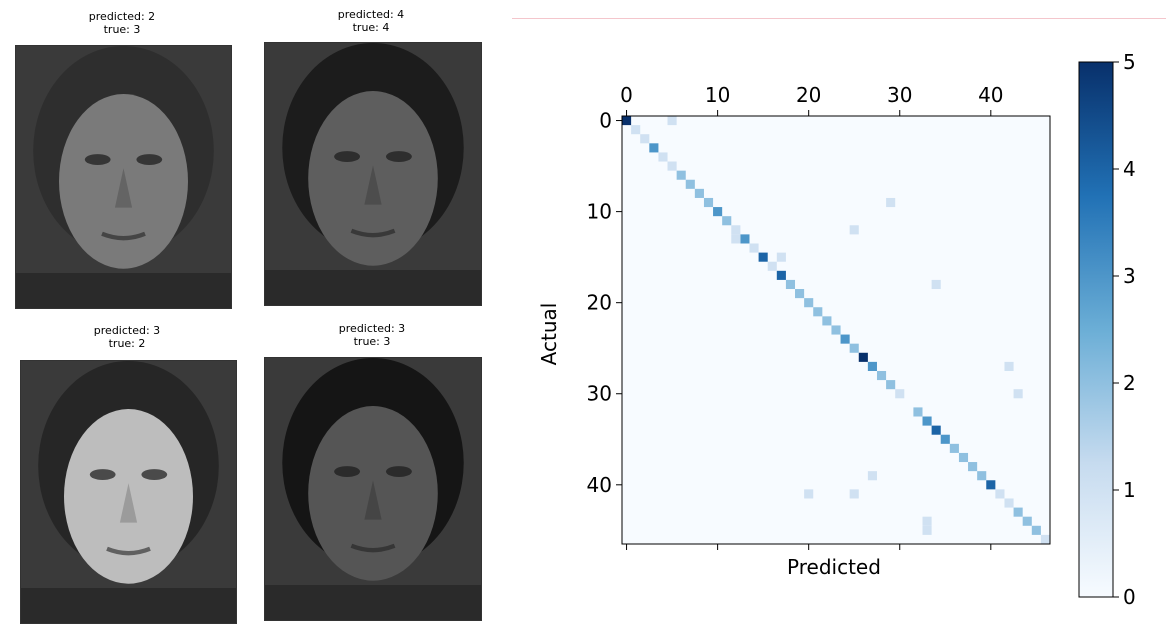  Describe the element at coordinates (808, 95) in the screenshot. I see `x-tick-label: 20` at that location.